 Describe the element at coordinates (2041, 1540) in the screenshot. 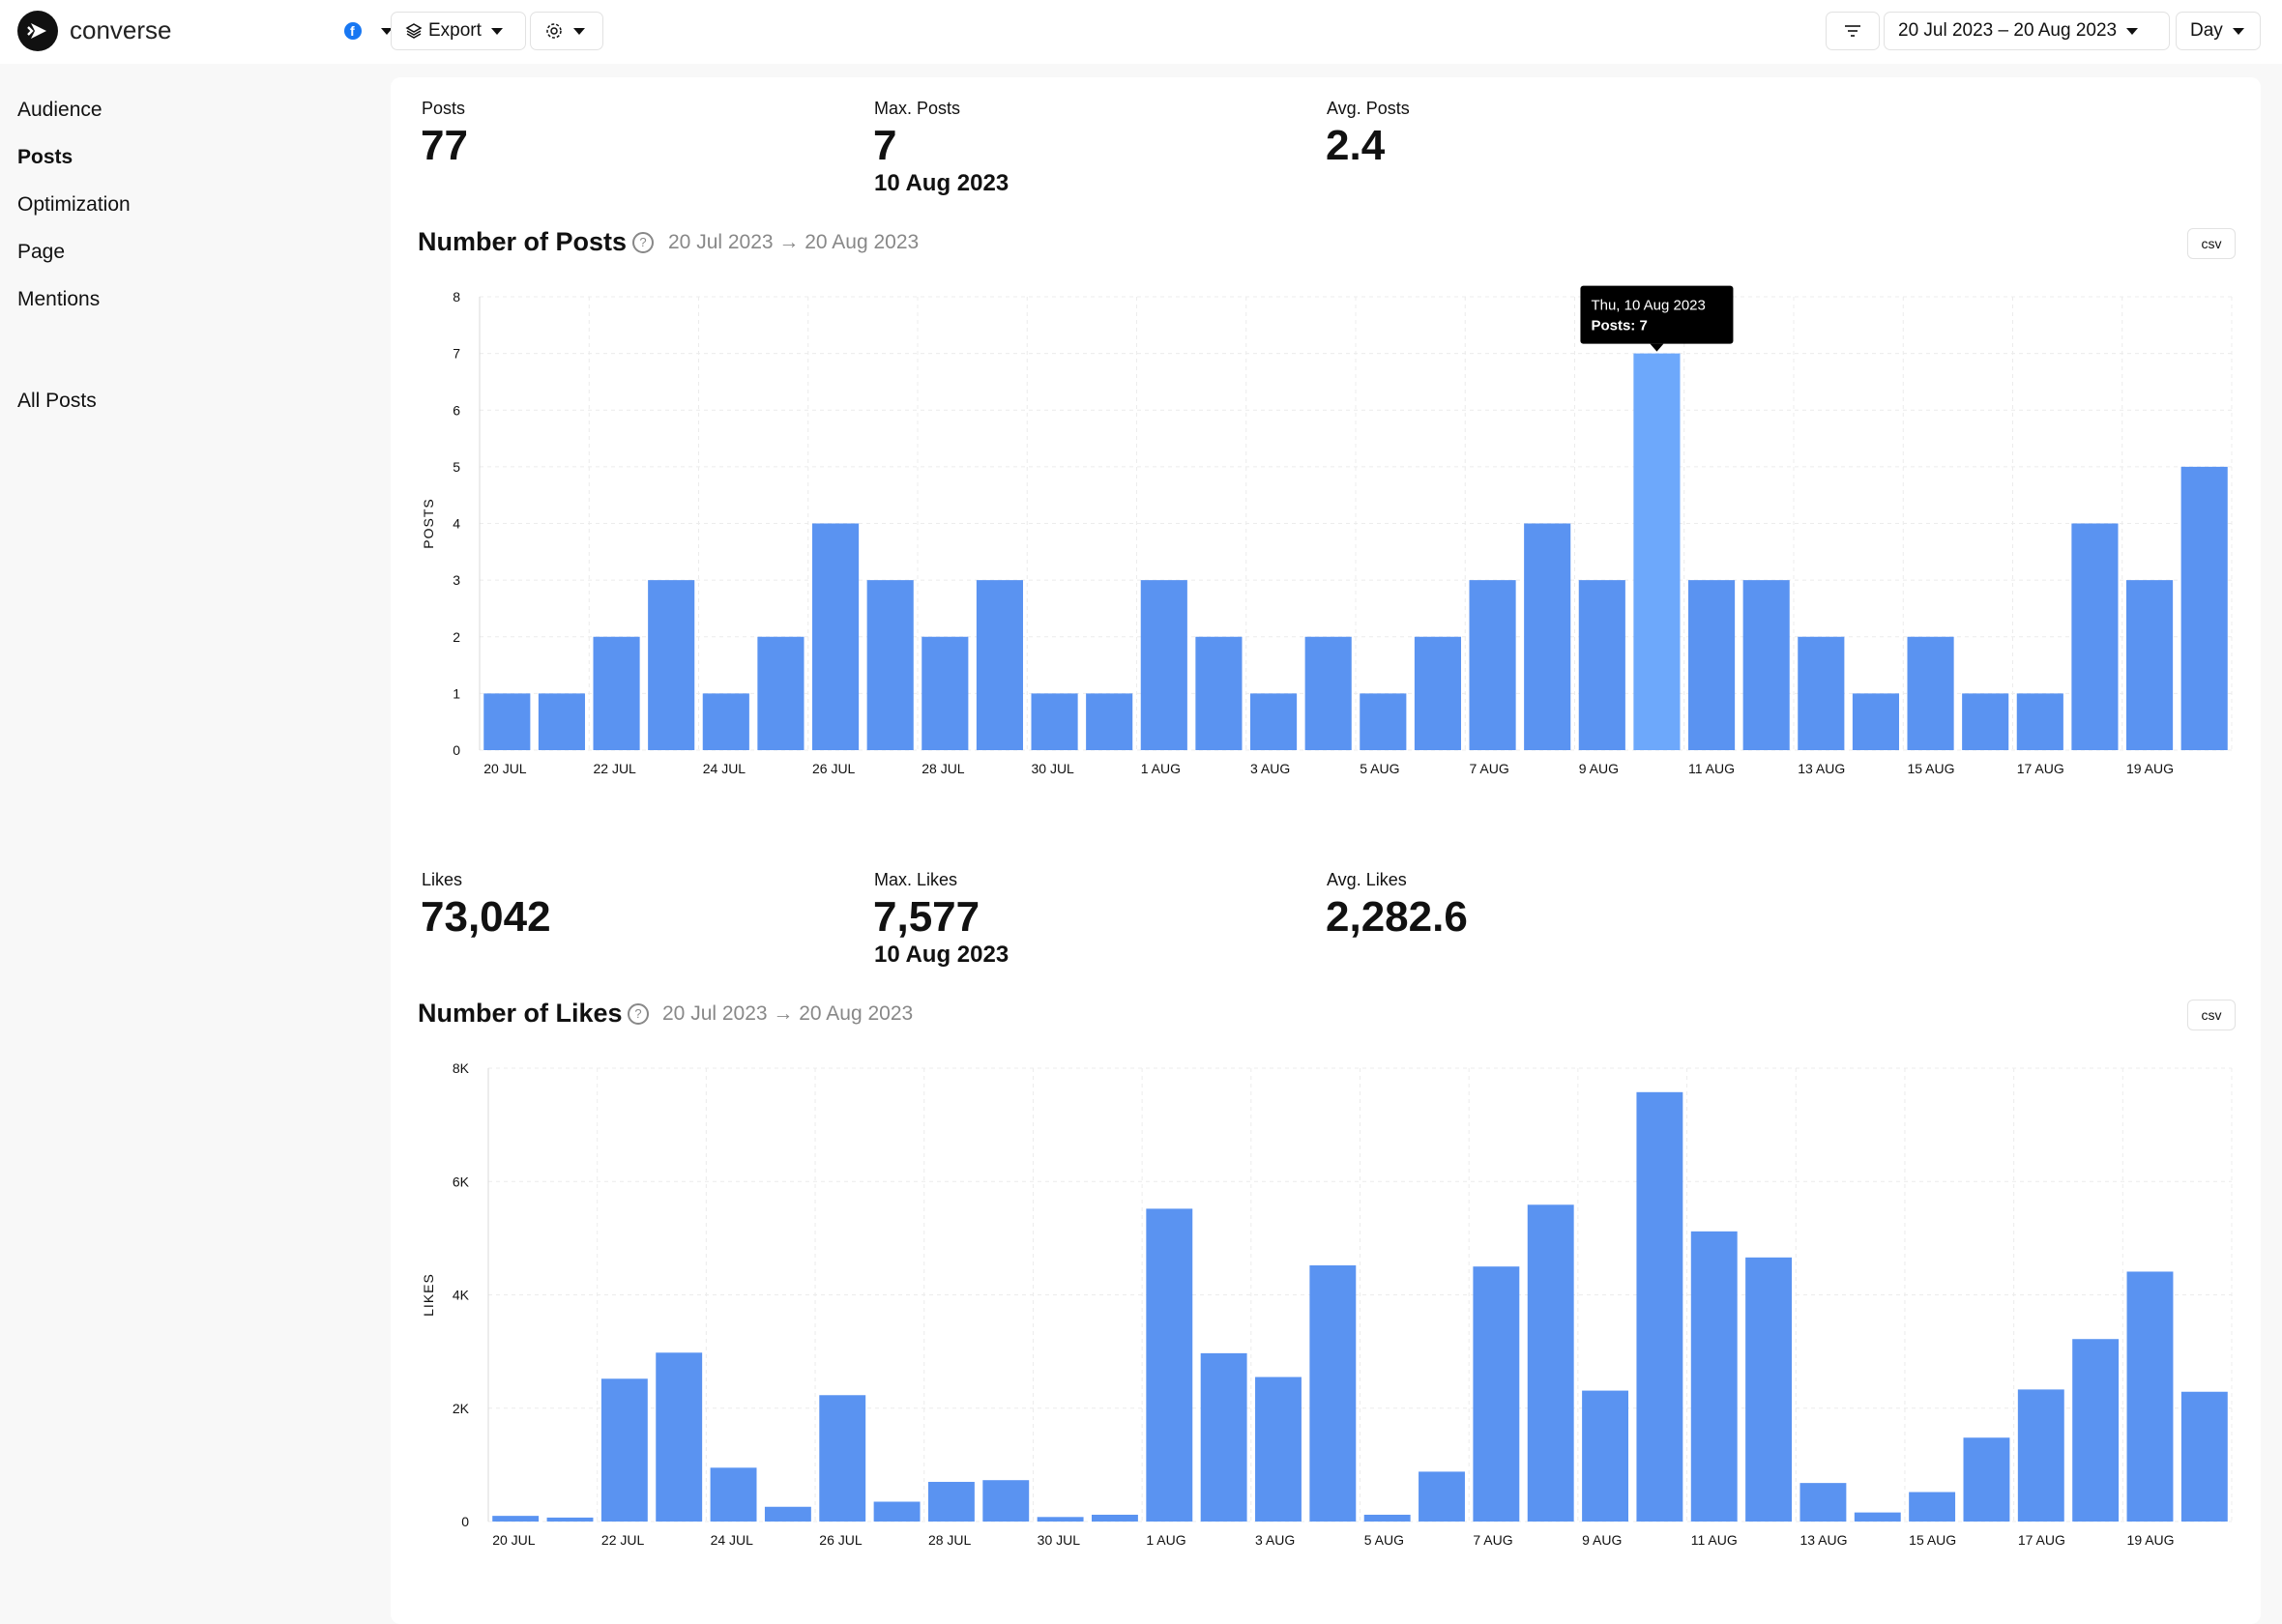

I see `likes-x-tick-label: 17 AUG` at that location.